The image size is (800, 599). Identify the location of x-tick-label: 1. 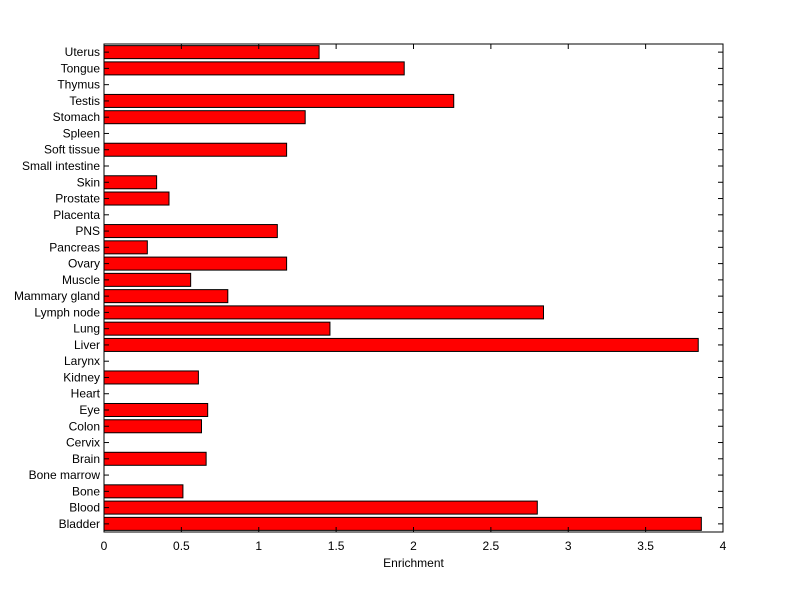
(258, 546).